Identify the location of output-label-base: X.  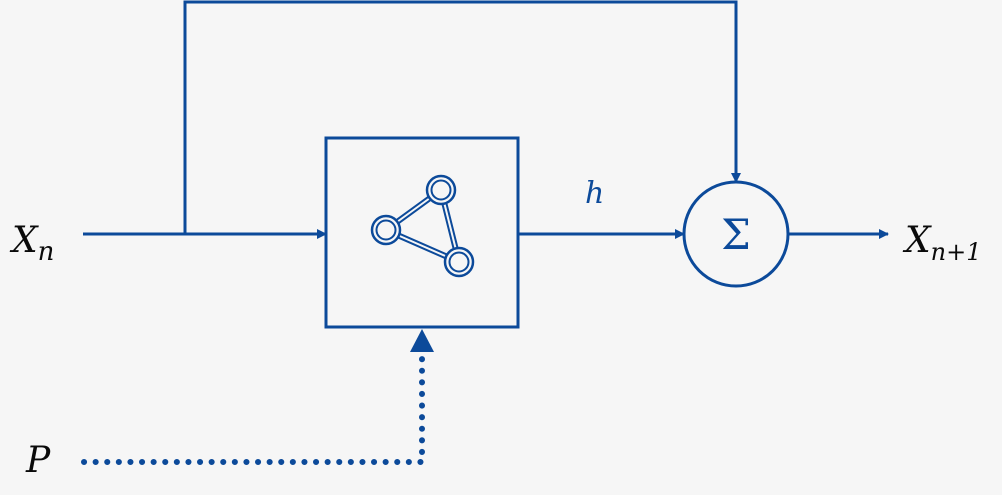
(917, 240).